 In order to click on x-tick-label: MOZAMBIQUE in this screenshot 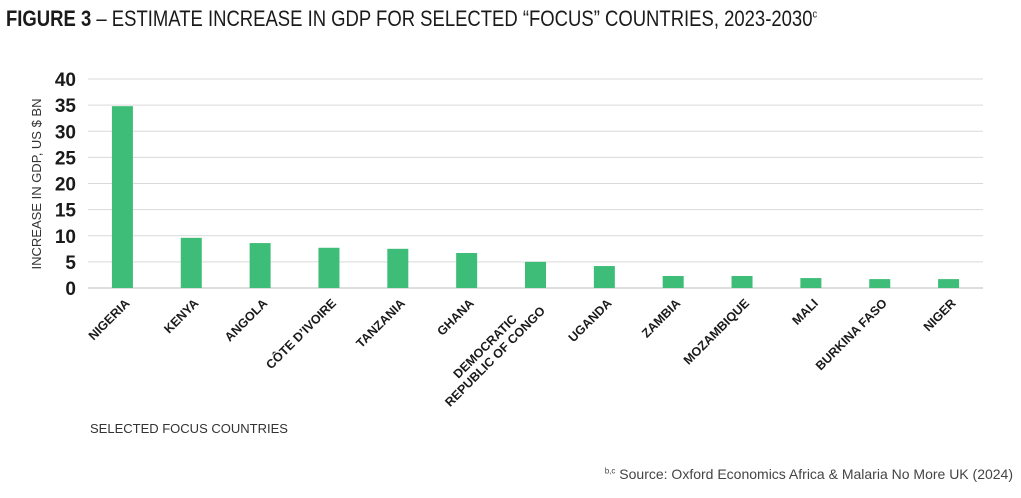, I will do `click(716, 331)`.